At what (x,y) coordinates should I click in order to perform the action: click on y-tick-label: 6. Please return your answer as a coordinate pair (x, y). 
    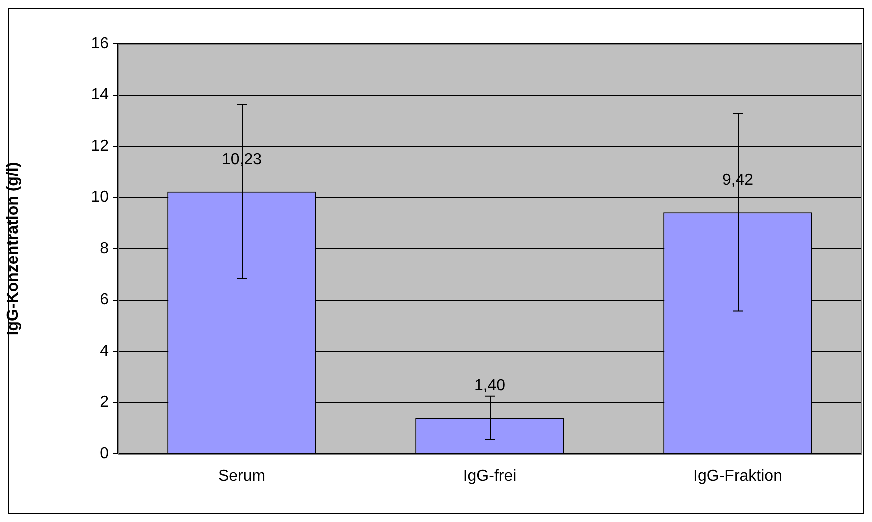
    Looking at the image, I should click on (105, 300).